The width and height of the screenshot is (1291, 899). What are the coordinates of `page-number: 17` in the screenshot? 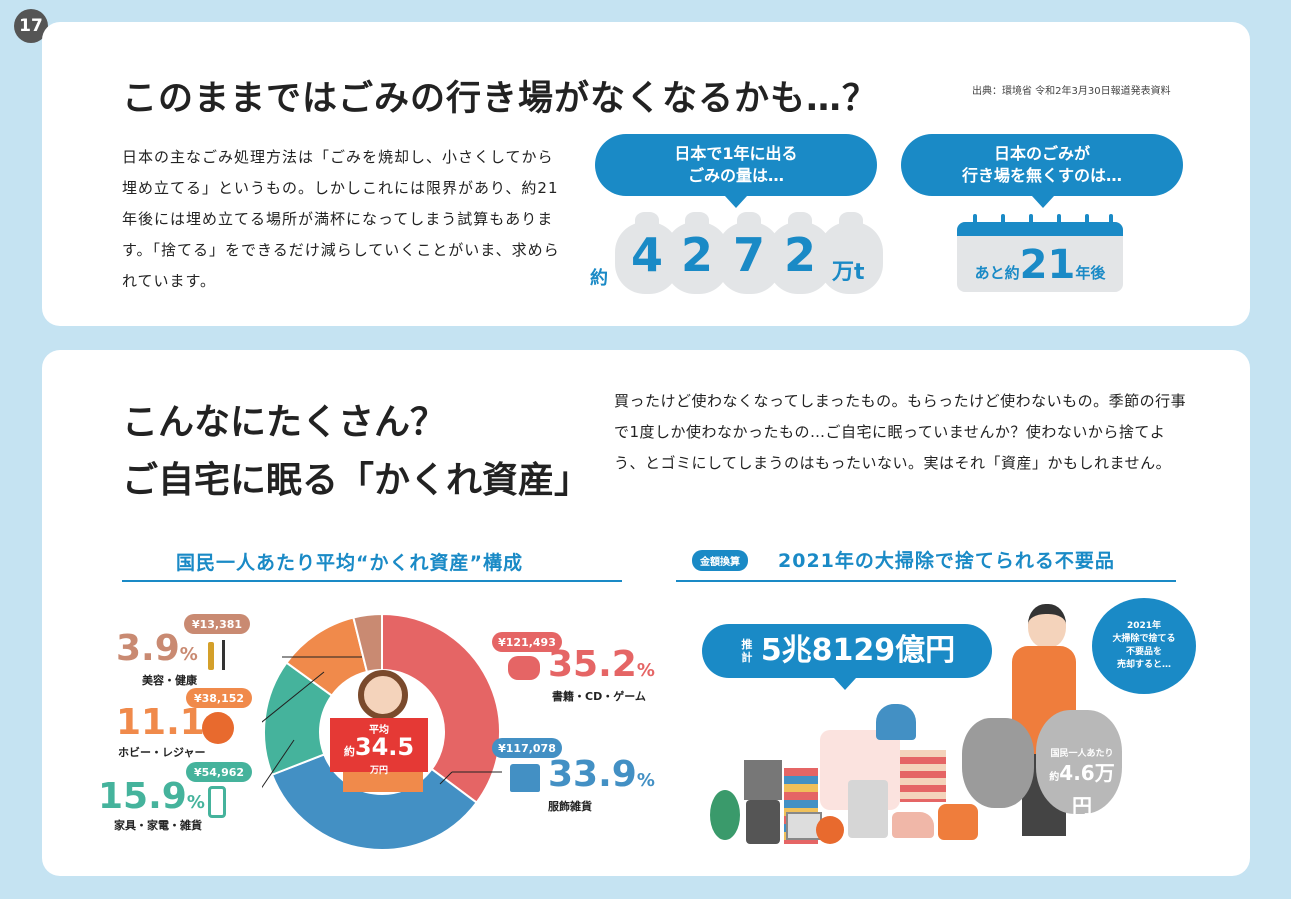 It's located at (31, 26).